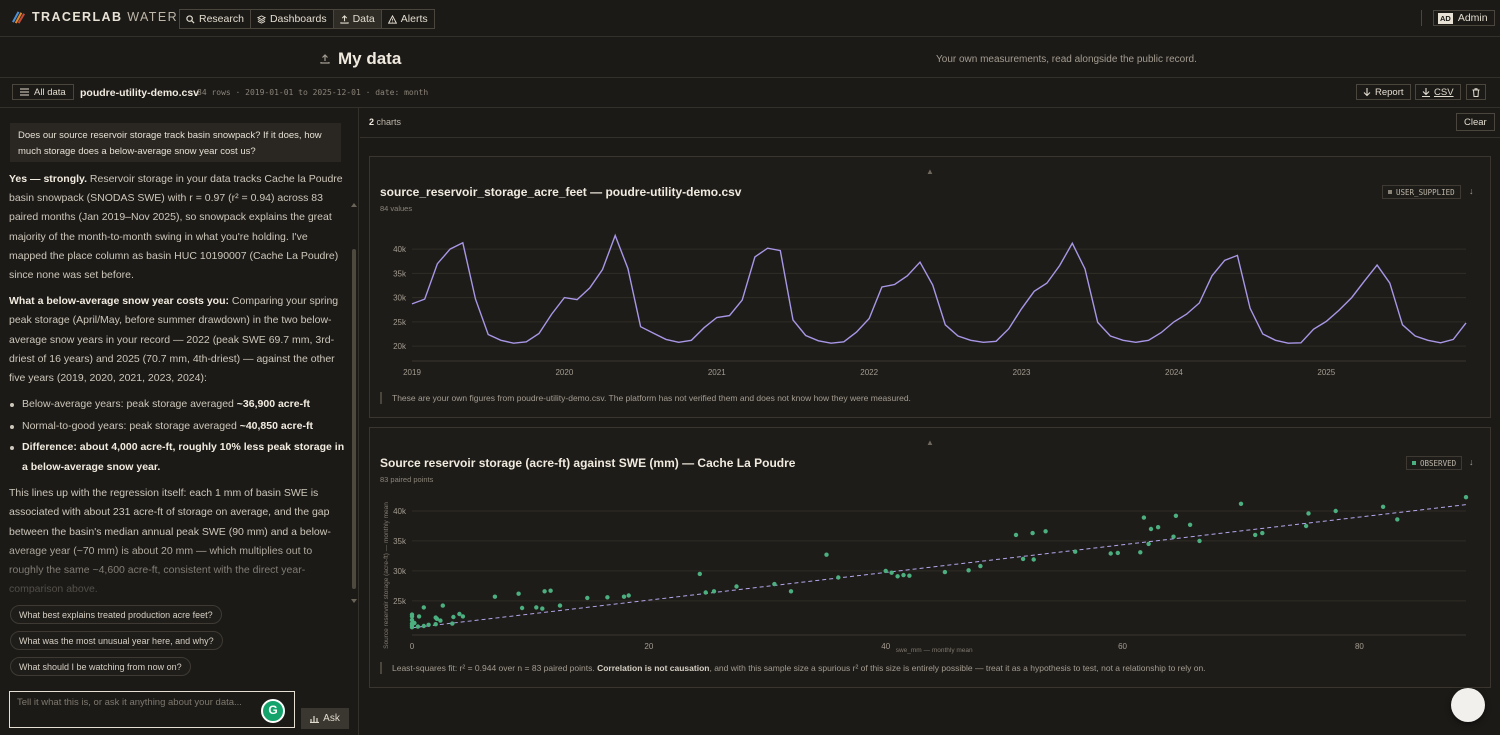 This screenshot has height=735, width=1500. What do you see at coordinates (175, 569) in the screenshot?
I see `scroll-fade` at bounding box center [175, 569].